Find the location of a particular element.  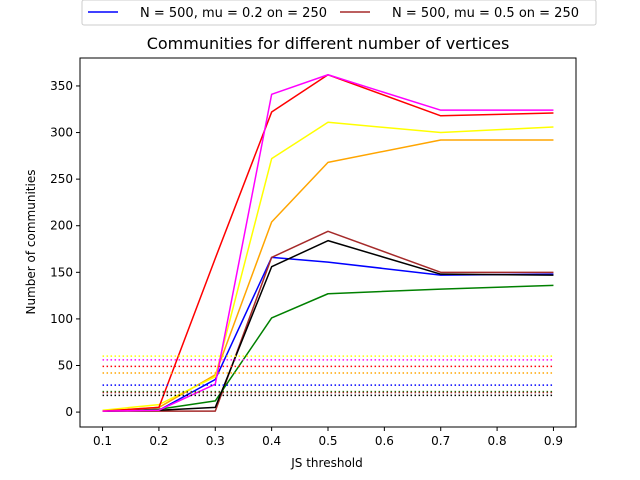

y-tick-label: 200 is located at coordinates (61, 226).